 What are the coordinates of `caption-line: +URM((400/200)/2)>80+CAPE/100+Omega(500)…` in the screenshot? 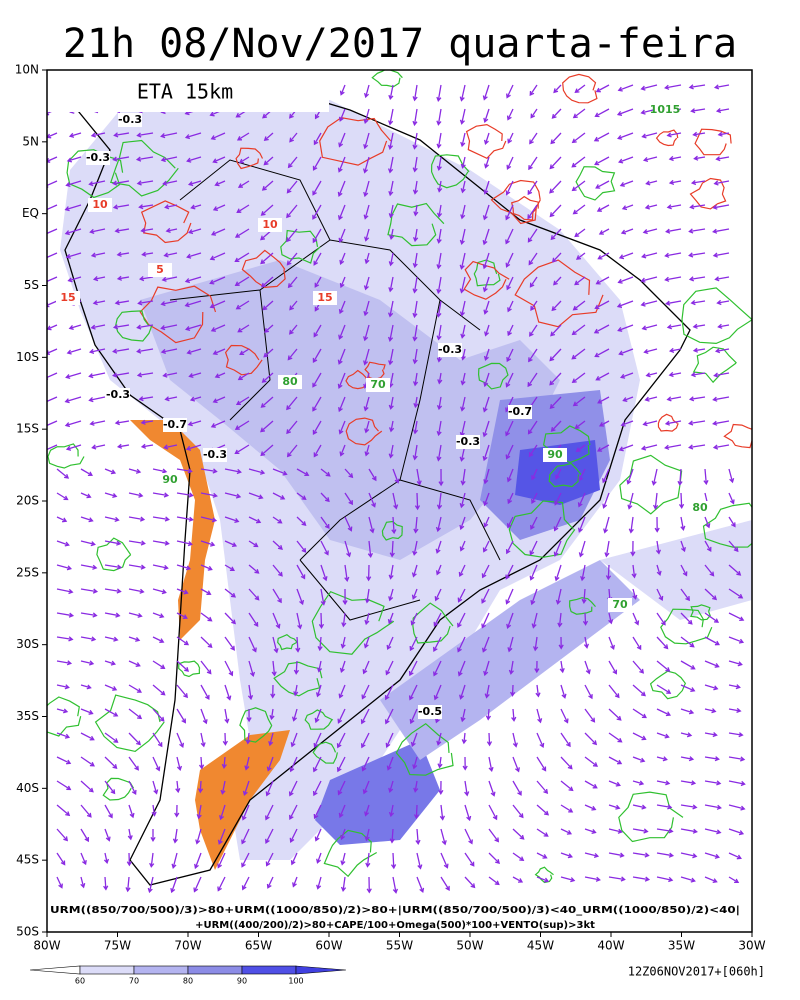 It's located at (395, 925).